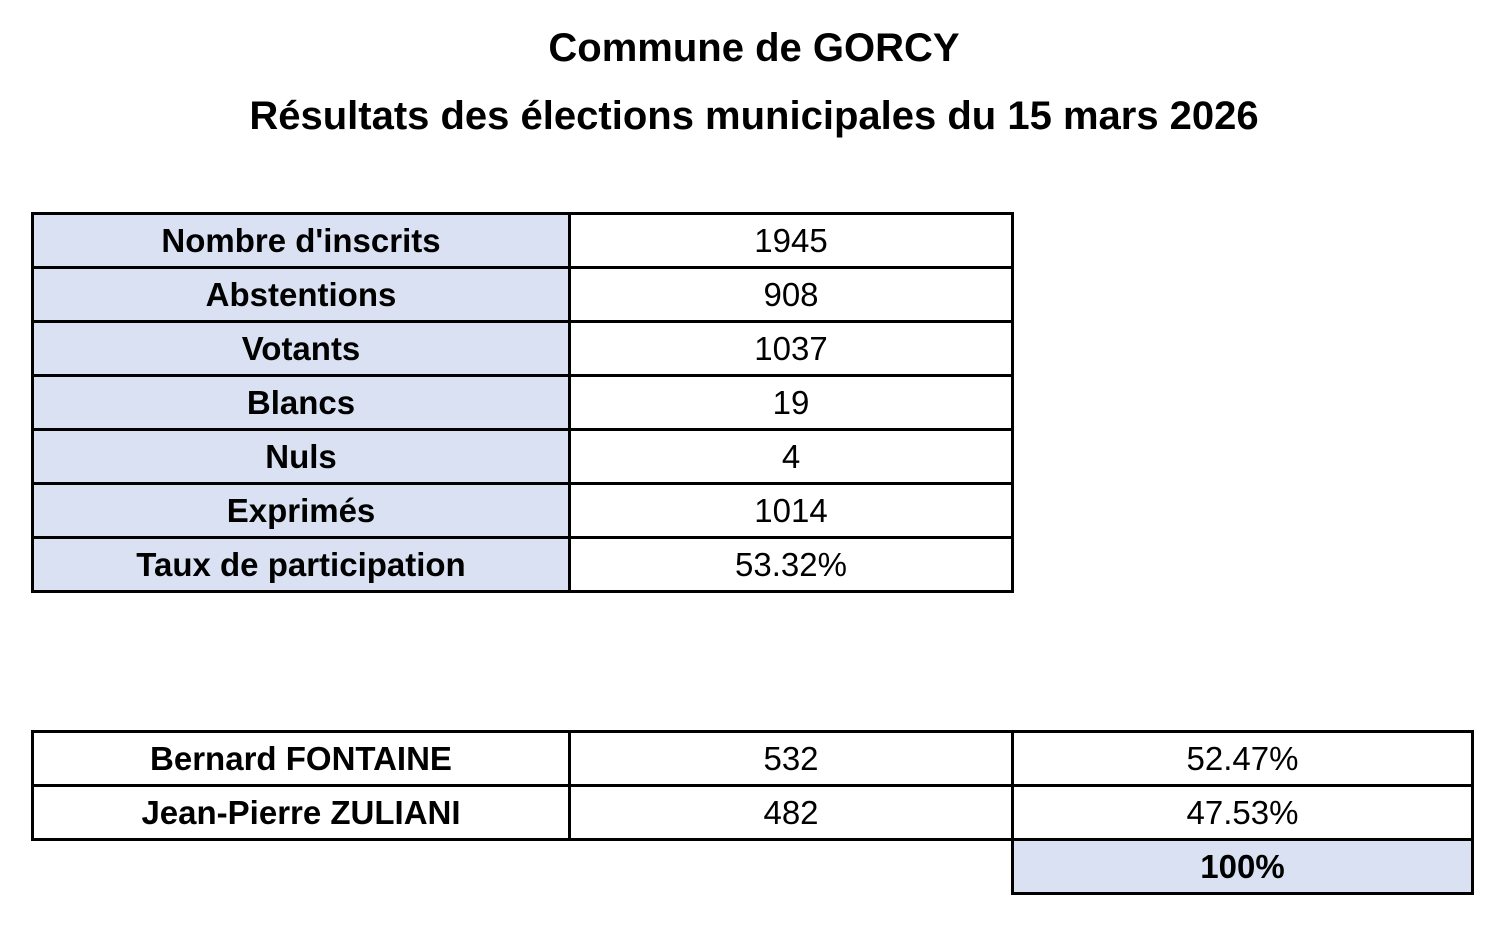  I want to click on row-label: Abstentions, so click(301, 294).